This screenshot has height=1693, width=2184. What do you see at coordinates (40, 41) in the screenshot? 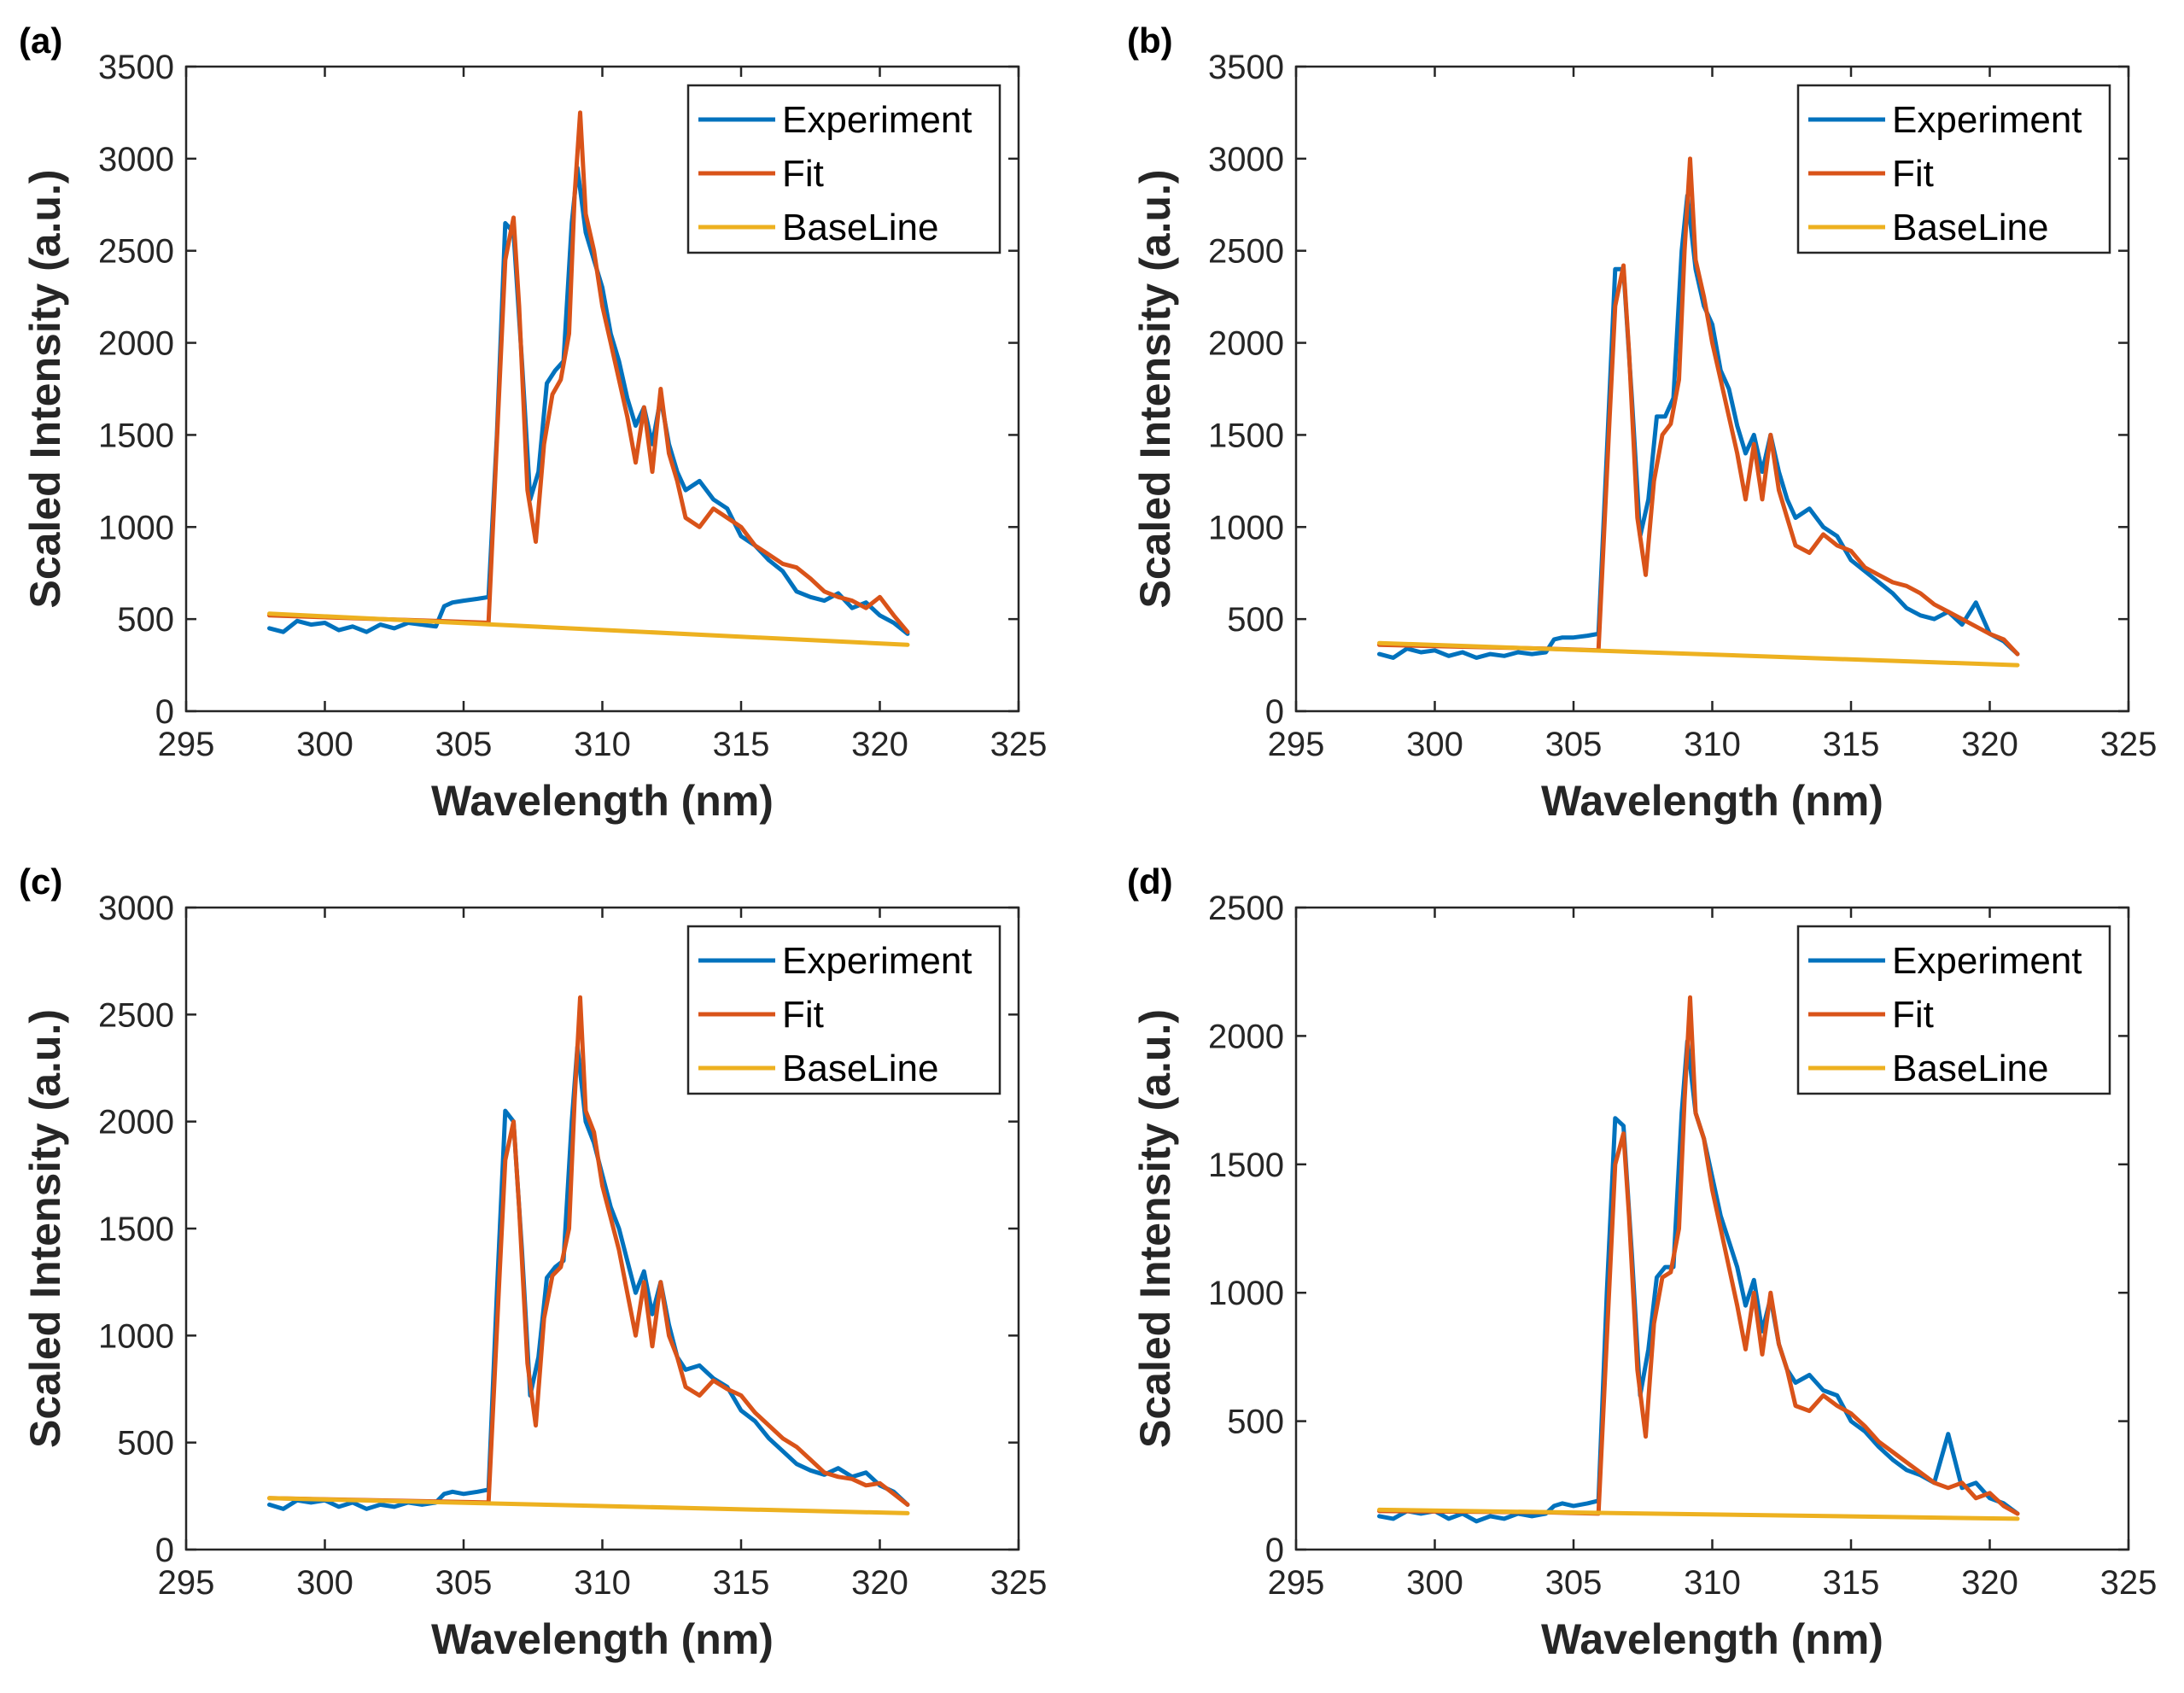
I see `panel-label: (a)` at bounding box center [40, 41].